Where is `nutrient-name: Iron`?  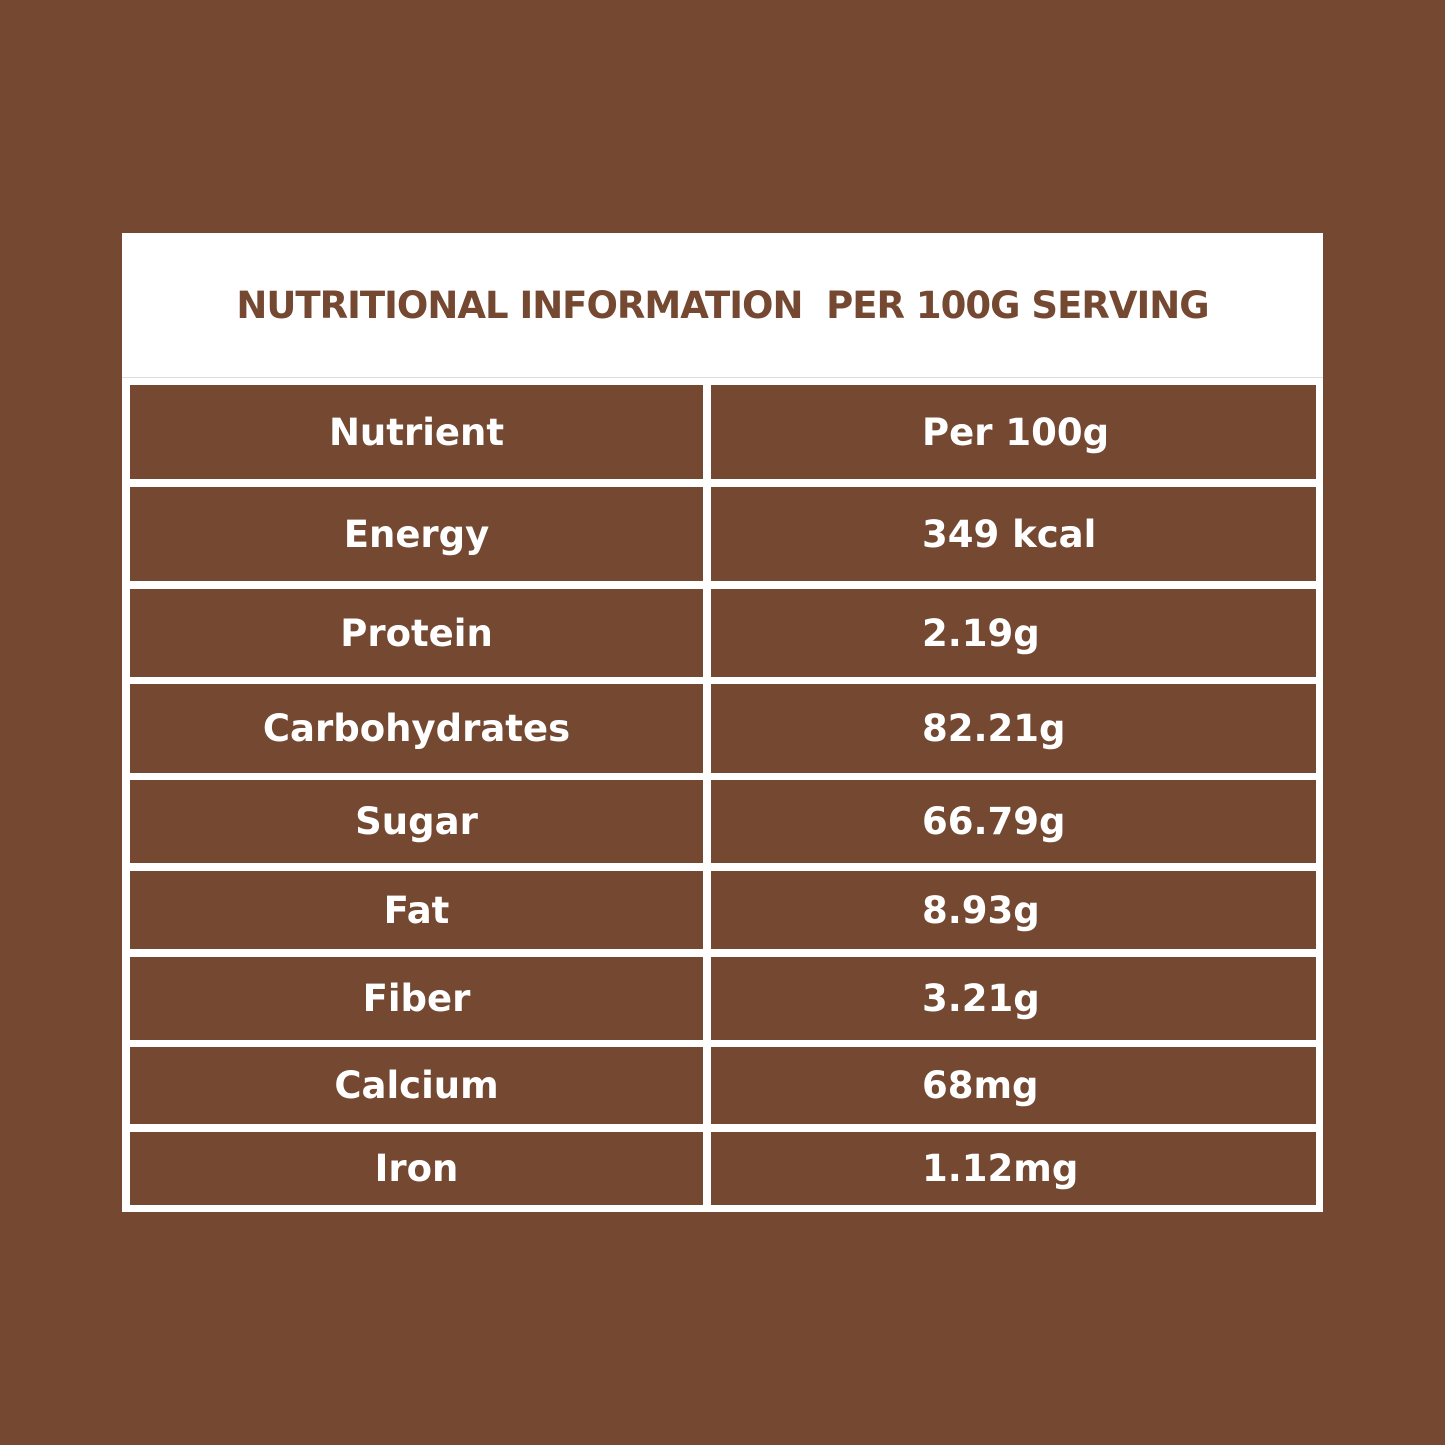
nutrient-name: Iron is located at coordinates (416, 1168).